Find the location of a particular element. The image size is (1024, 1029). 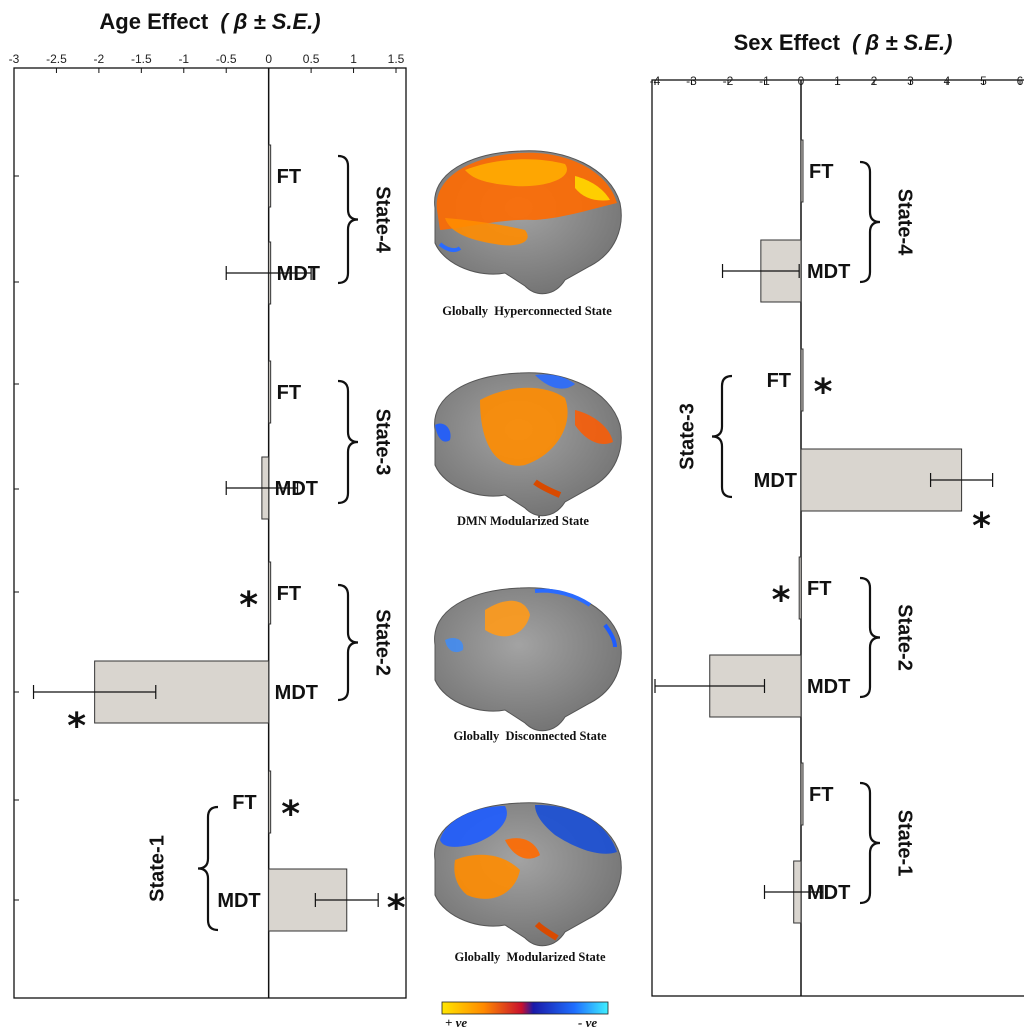

age-chart-title: Age Effect ( β ± S.E.) is located at coordinates (209, 21).